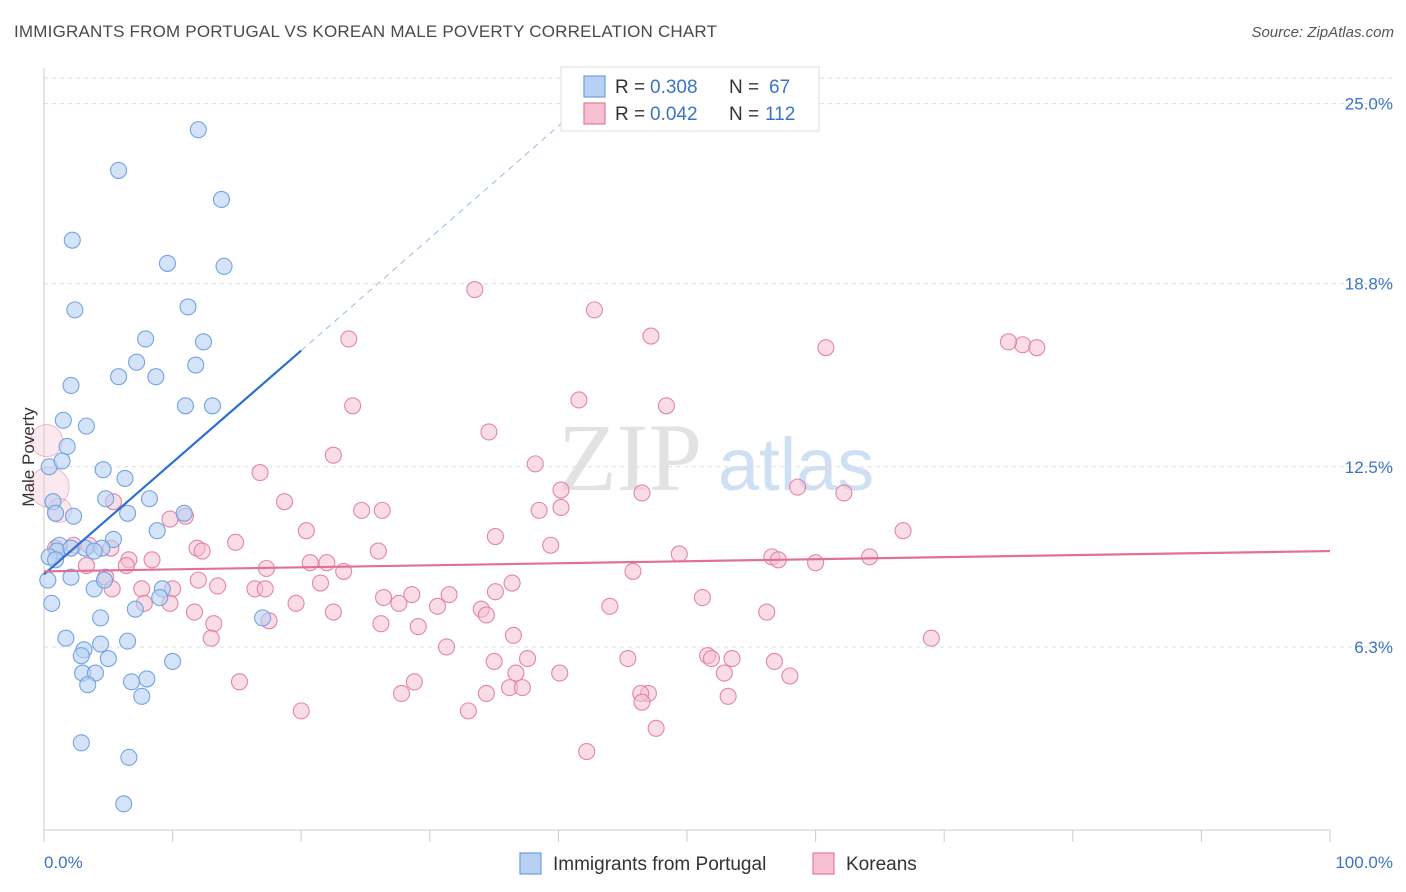  I want to click on portugal-trend-line, so click(172, 462).